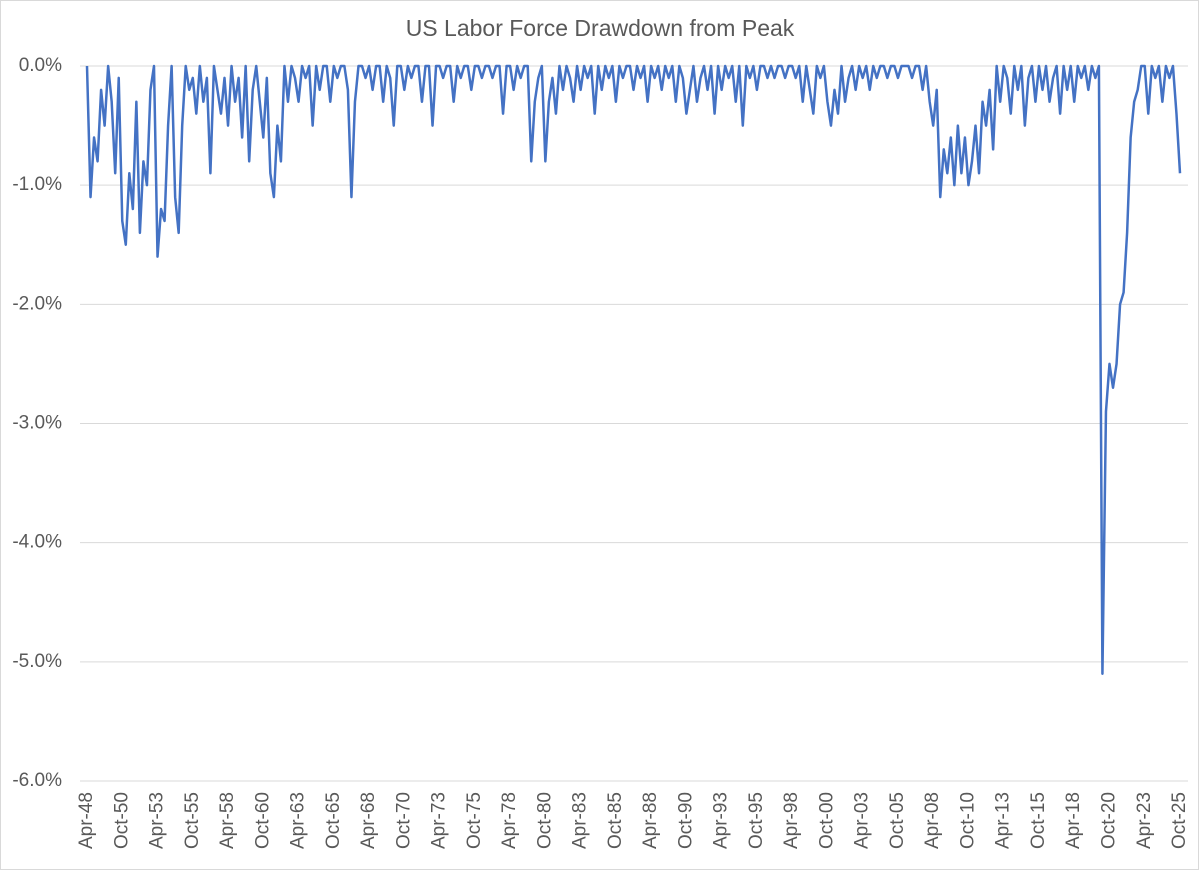  What do you see at coordinates (1003, 820) in the screenshot?
I see `x-tick-label: Apr-13` at bounding box center [1003, 820].